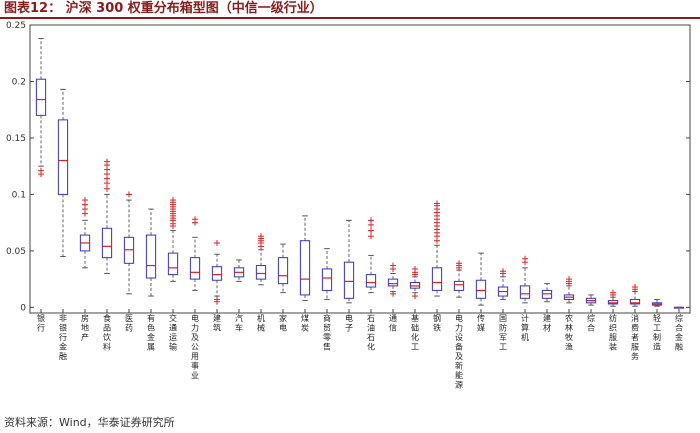 The image size is (700, 433). What do you see at coordinates (547, 323) in the screenshot?
I see `x-category-label: 建材` at bounding box center [547, 323].